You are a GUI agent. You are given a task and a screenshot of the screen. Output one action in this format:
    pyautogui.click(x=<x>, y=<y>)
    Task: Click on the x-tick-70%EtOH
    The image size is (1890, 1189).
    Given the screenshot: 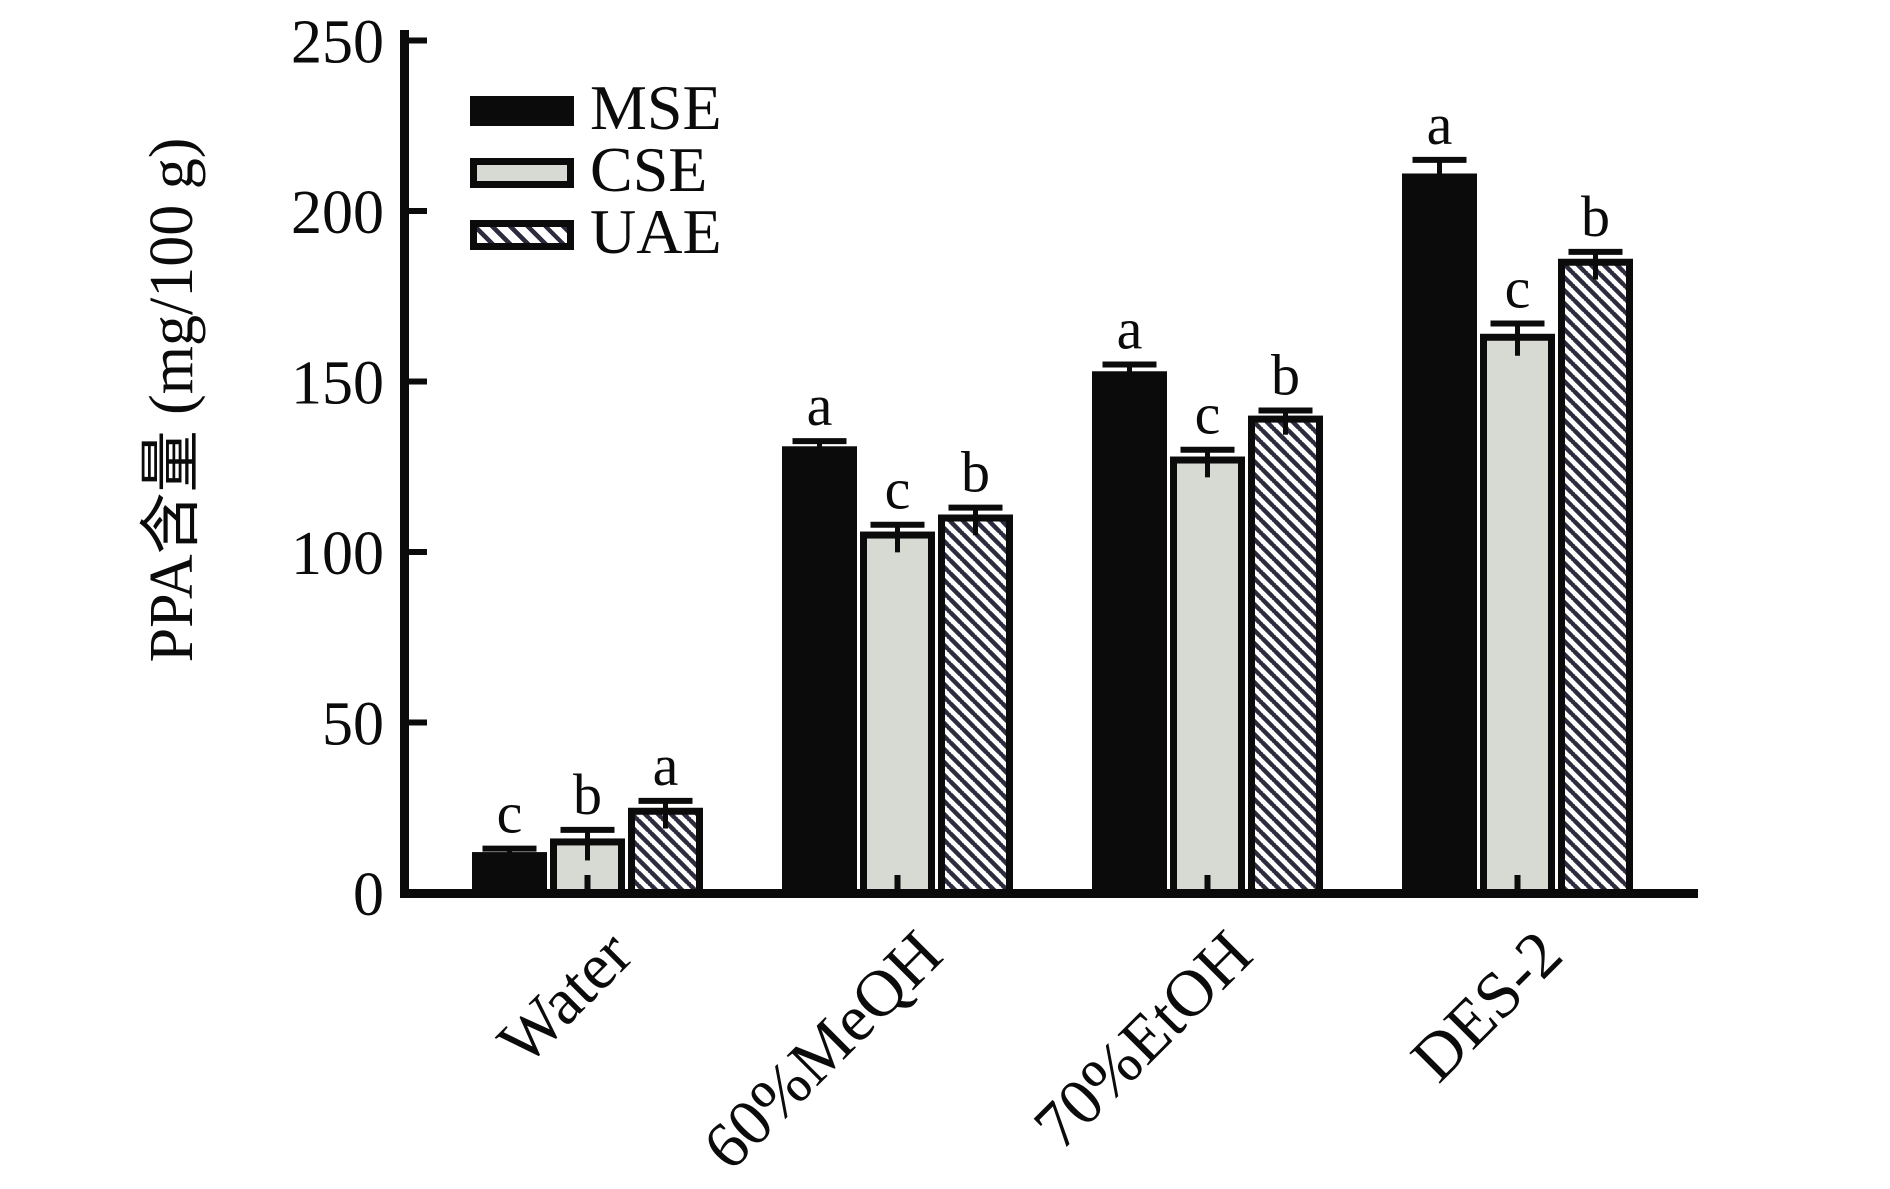 What is the action you would take?
    pyautogui.click(x=1207, y=884)
    